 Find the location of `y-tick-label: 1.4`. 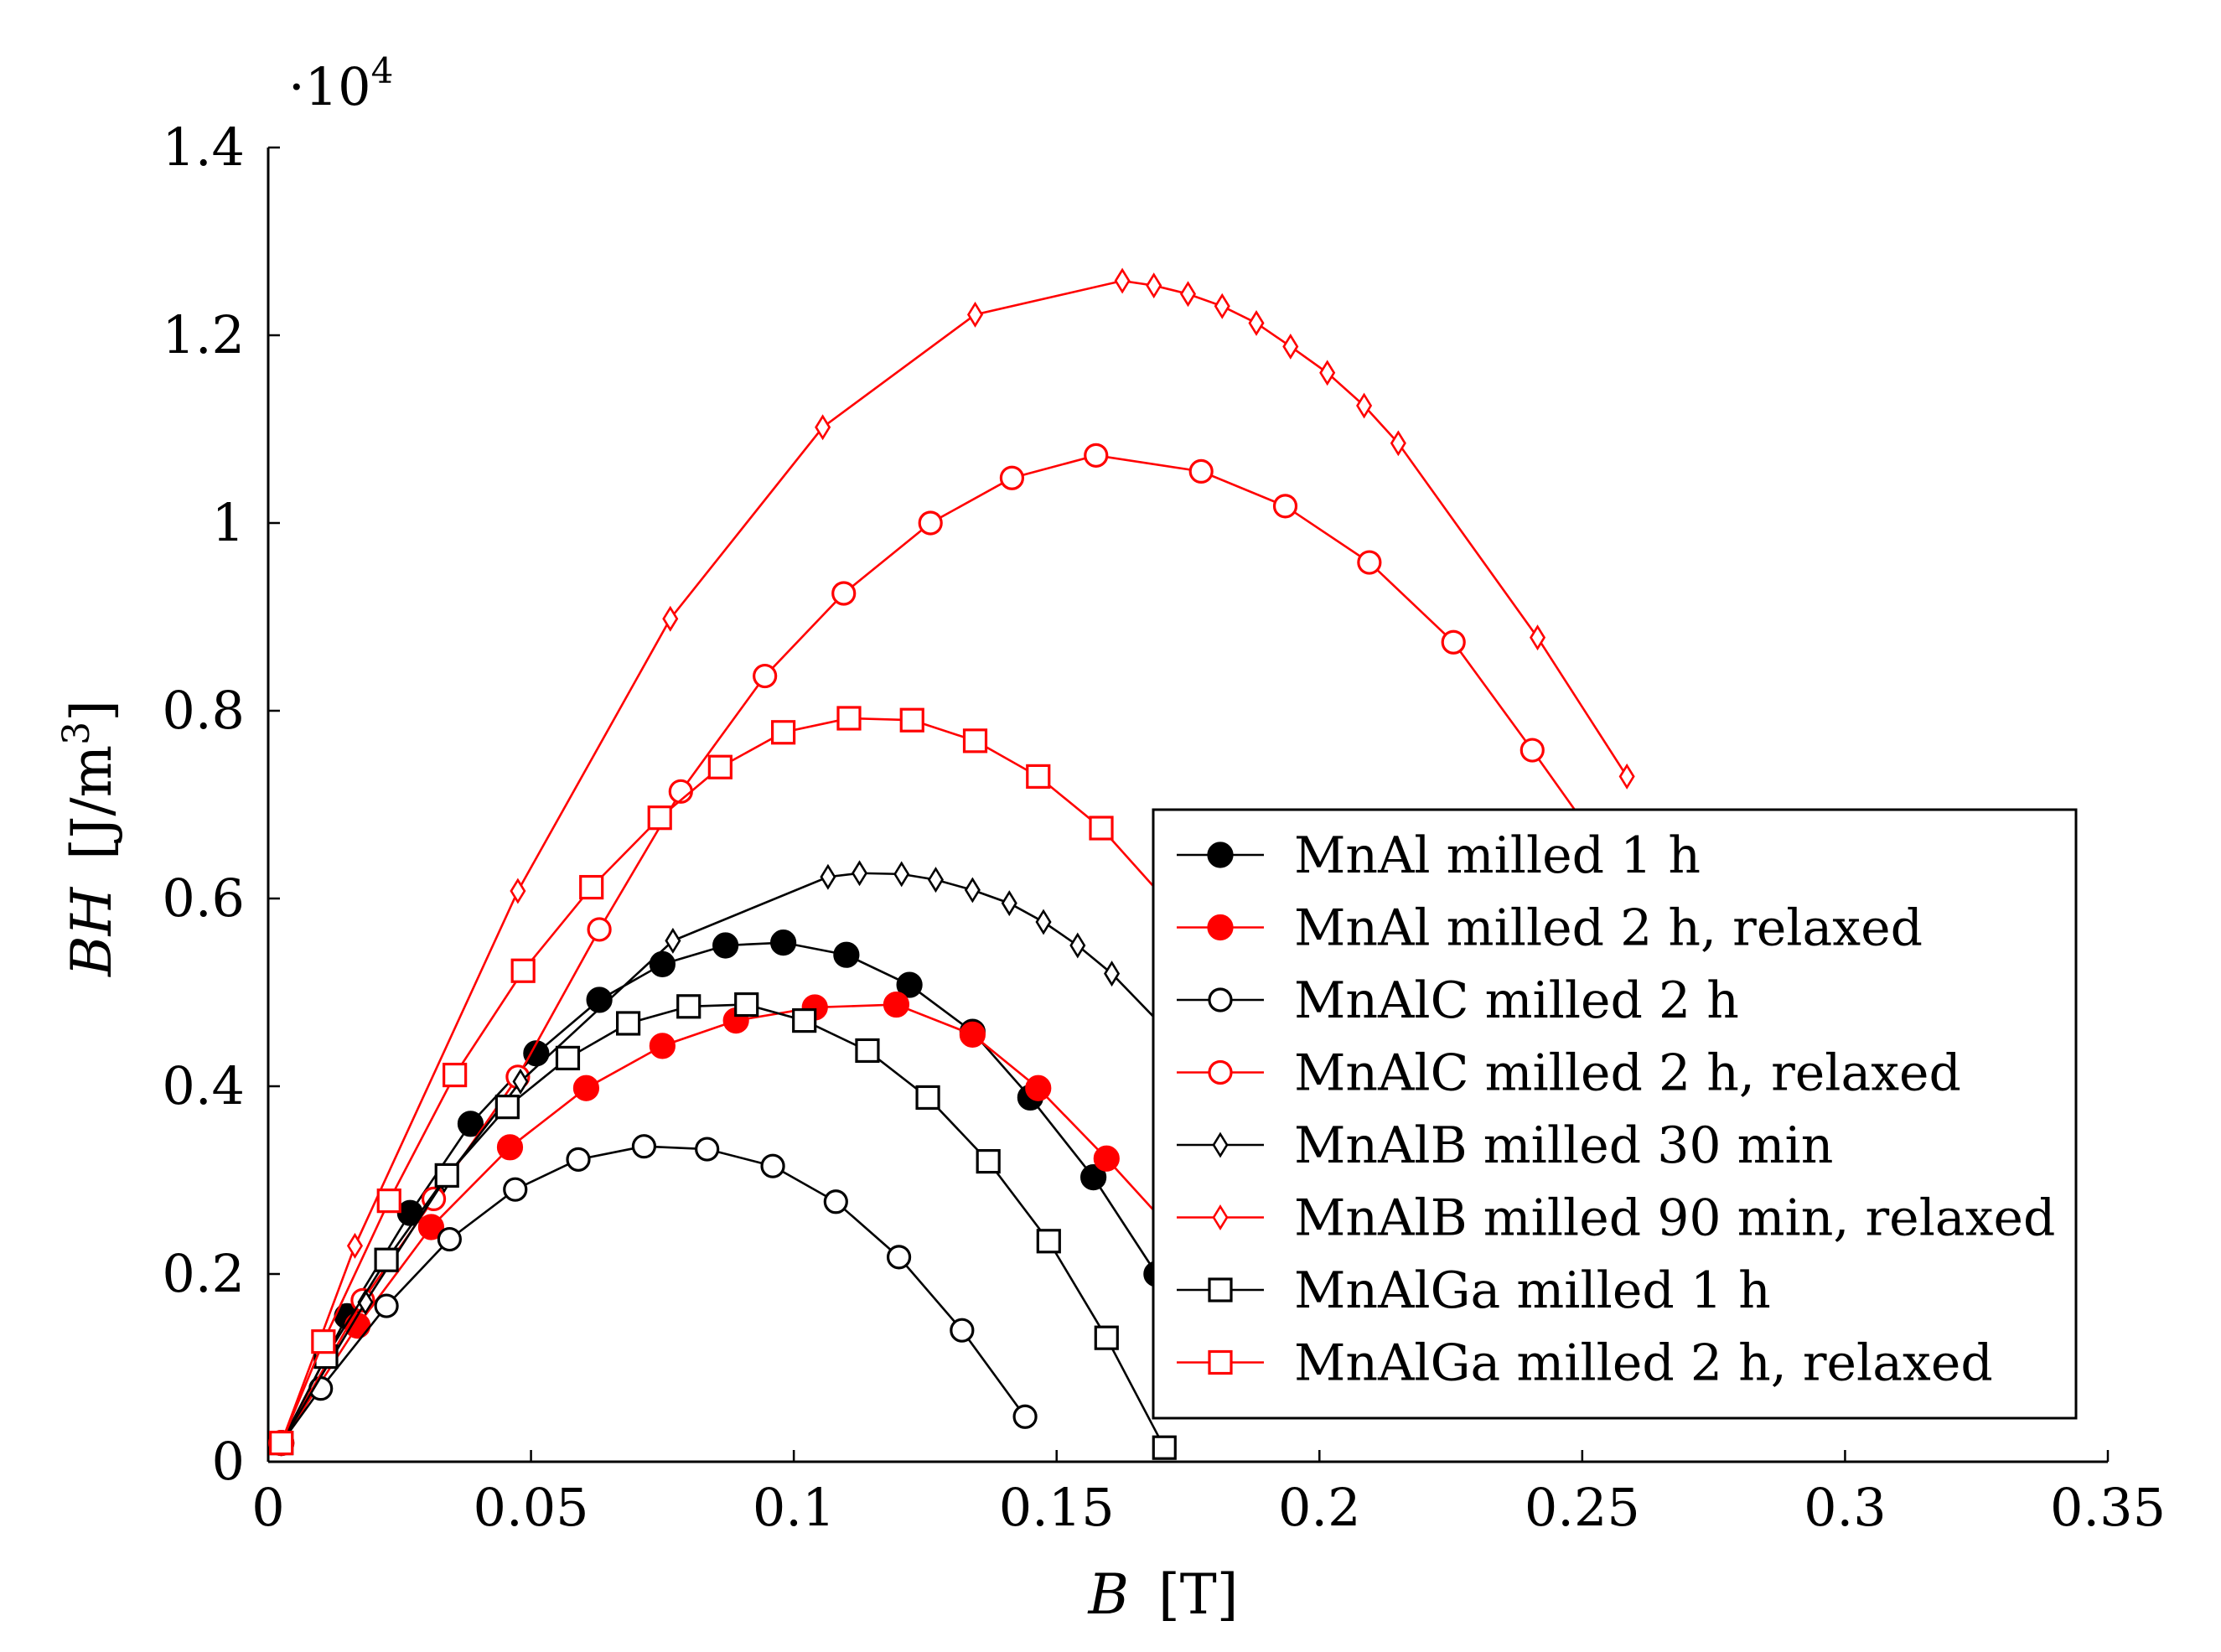

y-tick-label: 1.4 is located at coordinates (203, 147).